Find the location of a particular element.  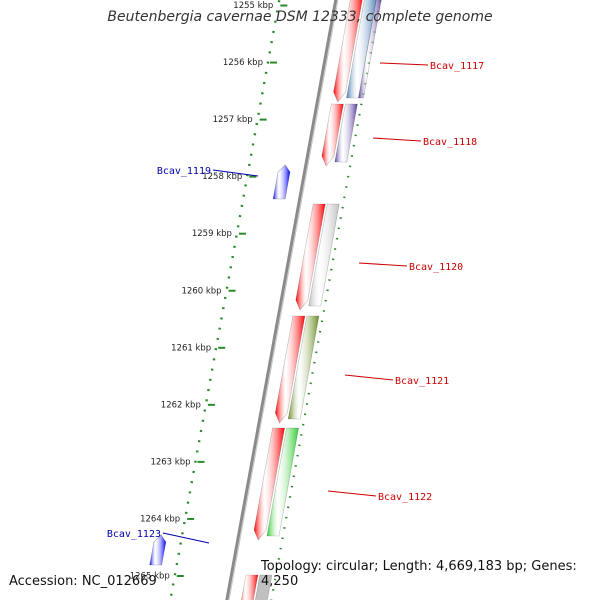

gene-label: Bcav_1122 is located at coordinates (405, 497).